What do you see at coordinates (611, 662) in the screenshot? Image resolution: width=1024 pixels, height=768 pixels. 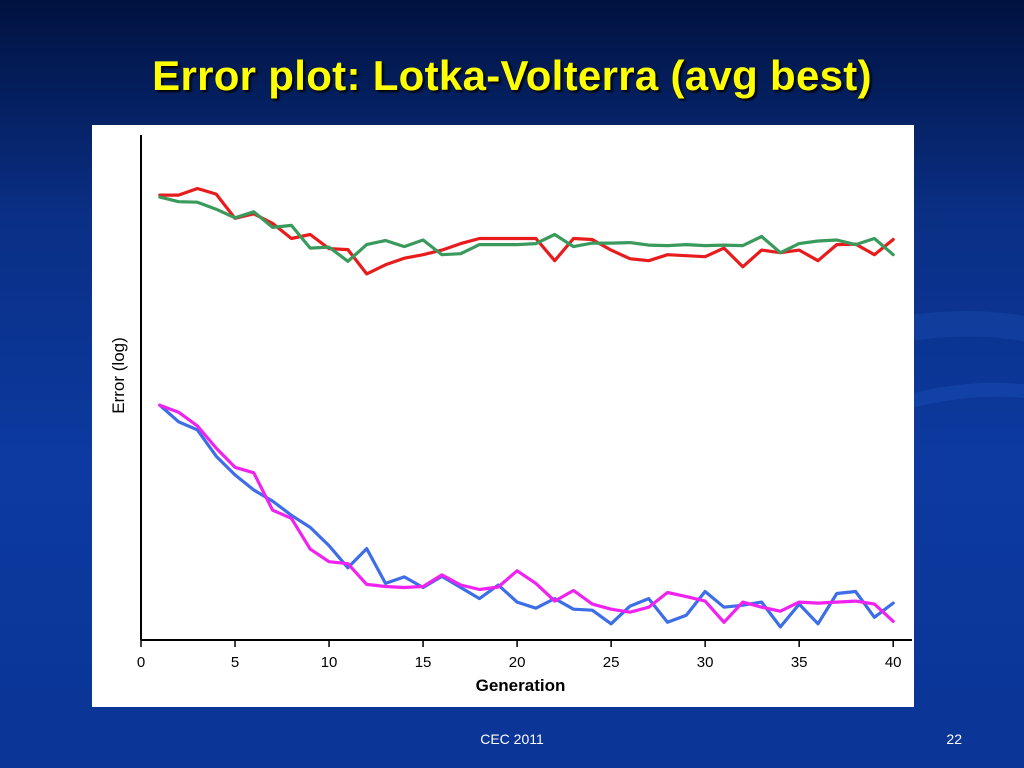 I see `x-tick-label: 25` at bounding box center [611, 662].